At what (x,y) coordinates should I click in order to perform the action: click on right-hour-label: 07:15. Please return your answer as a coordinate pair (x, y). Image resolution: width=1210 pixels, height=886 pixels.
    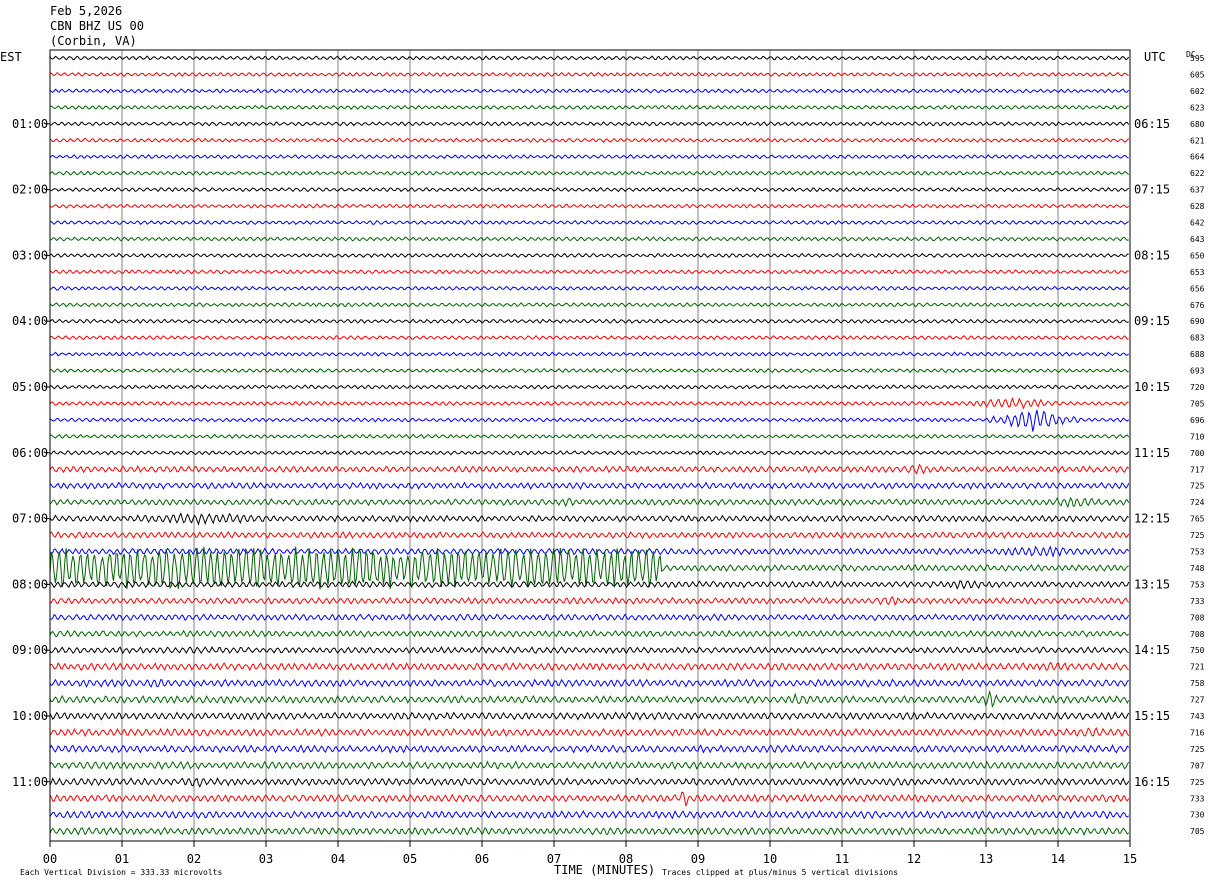
    Looking at the image, I should click on (1152, 190).